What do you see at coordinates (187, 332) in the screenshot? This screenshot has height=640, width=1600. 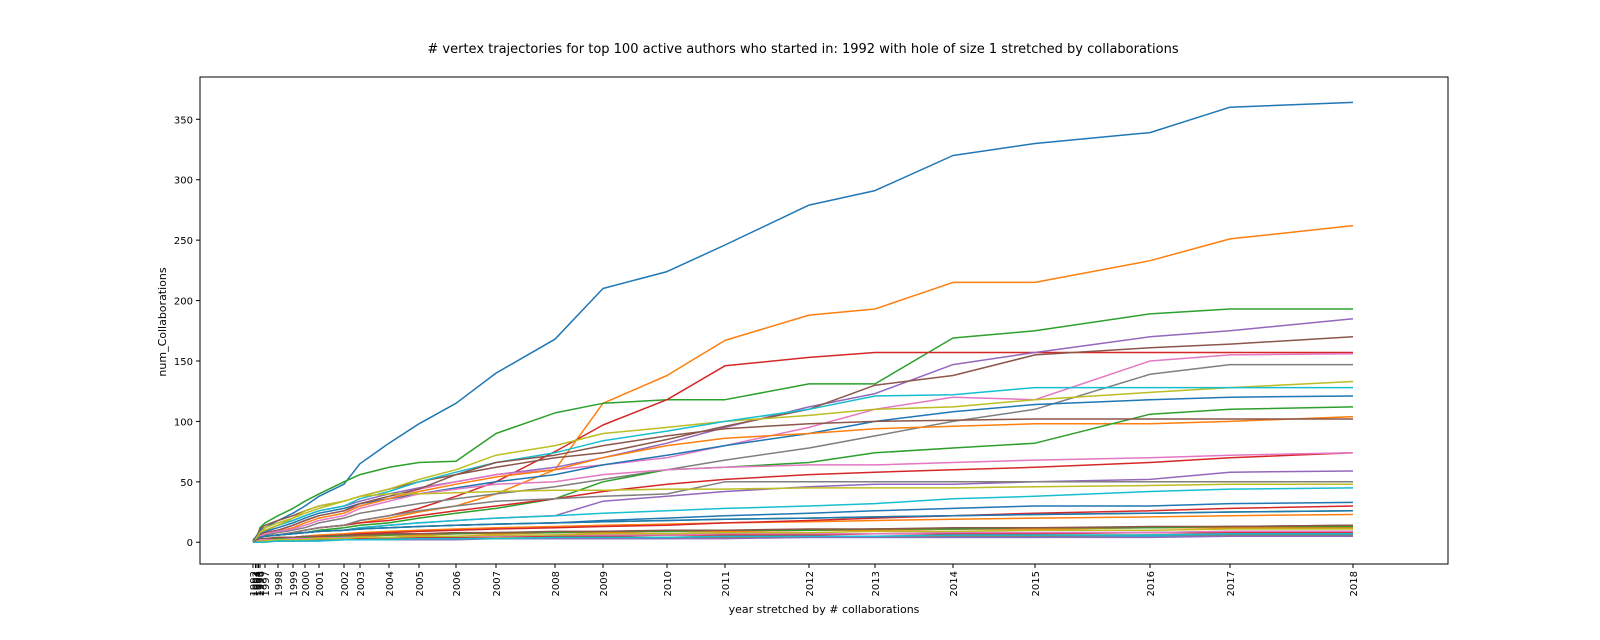 I see `y-axis: 0 50 100 150 200 250 300 350` at bounding box center [187, 332].